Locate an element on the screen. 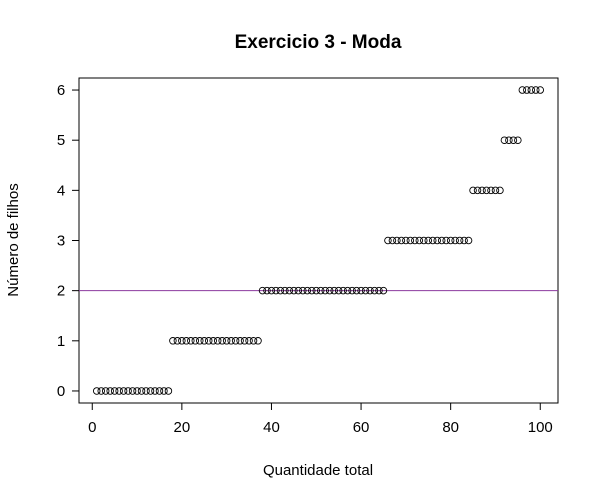  y-tick-label: 1 is located at coordinates (61, 341).